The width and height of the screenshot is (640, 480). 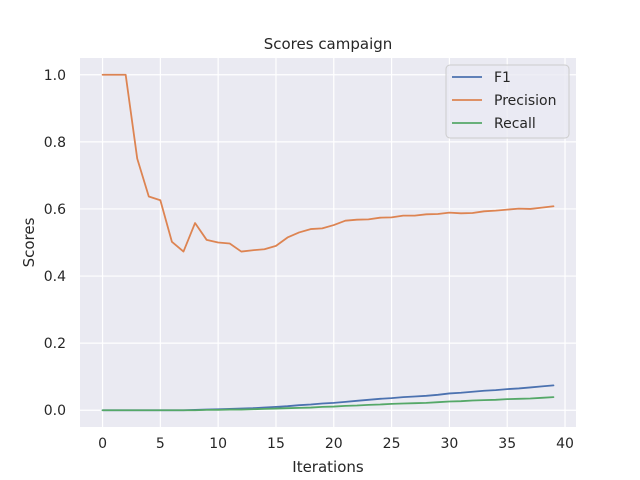 I want to click on chart-title: Scores campaign, so click(x=328, y=44).